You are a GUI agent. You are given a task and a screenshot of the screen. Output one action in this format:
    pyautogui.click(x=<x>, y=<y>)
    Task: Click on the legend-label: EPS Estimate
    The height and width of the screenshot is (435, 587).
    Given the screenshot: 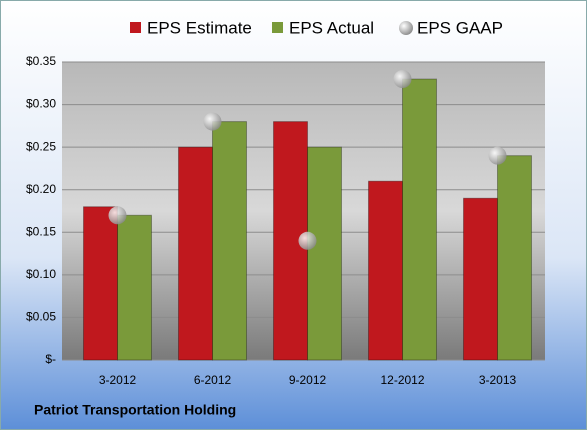 What is the action you would take?
    pyautogui.click(x=199, y=27)
    